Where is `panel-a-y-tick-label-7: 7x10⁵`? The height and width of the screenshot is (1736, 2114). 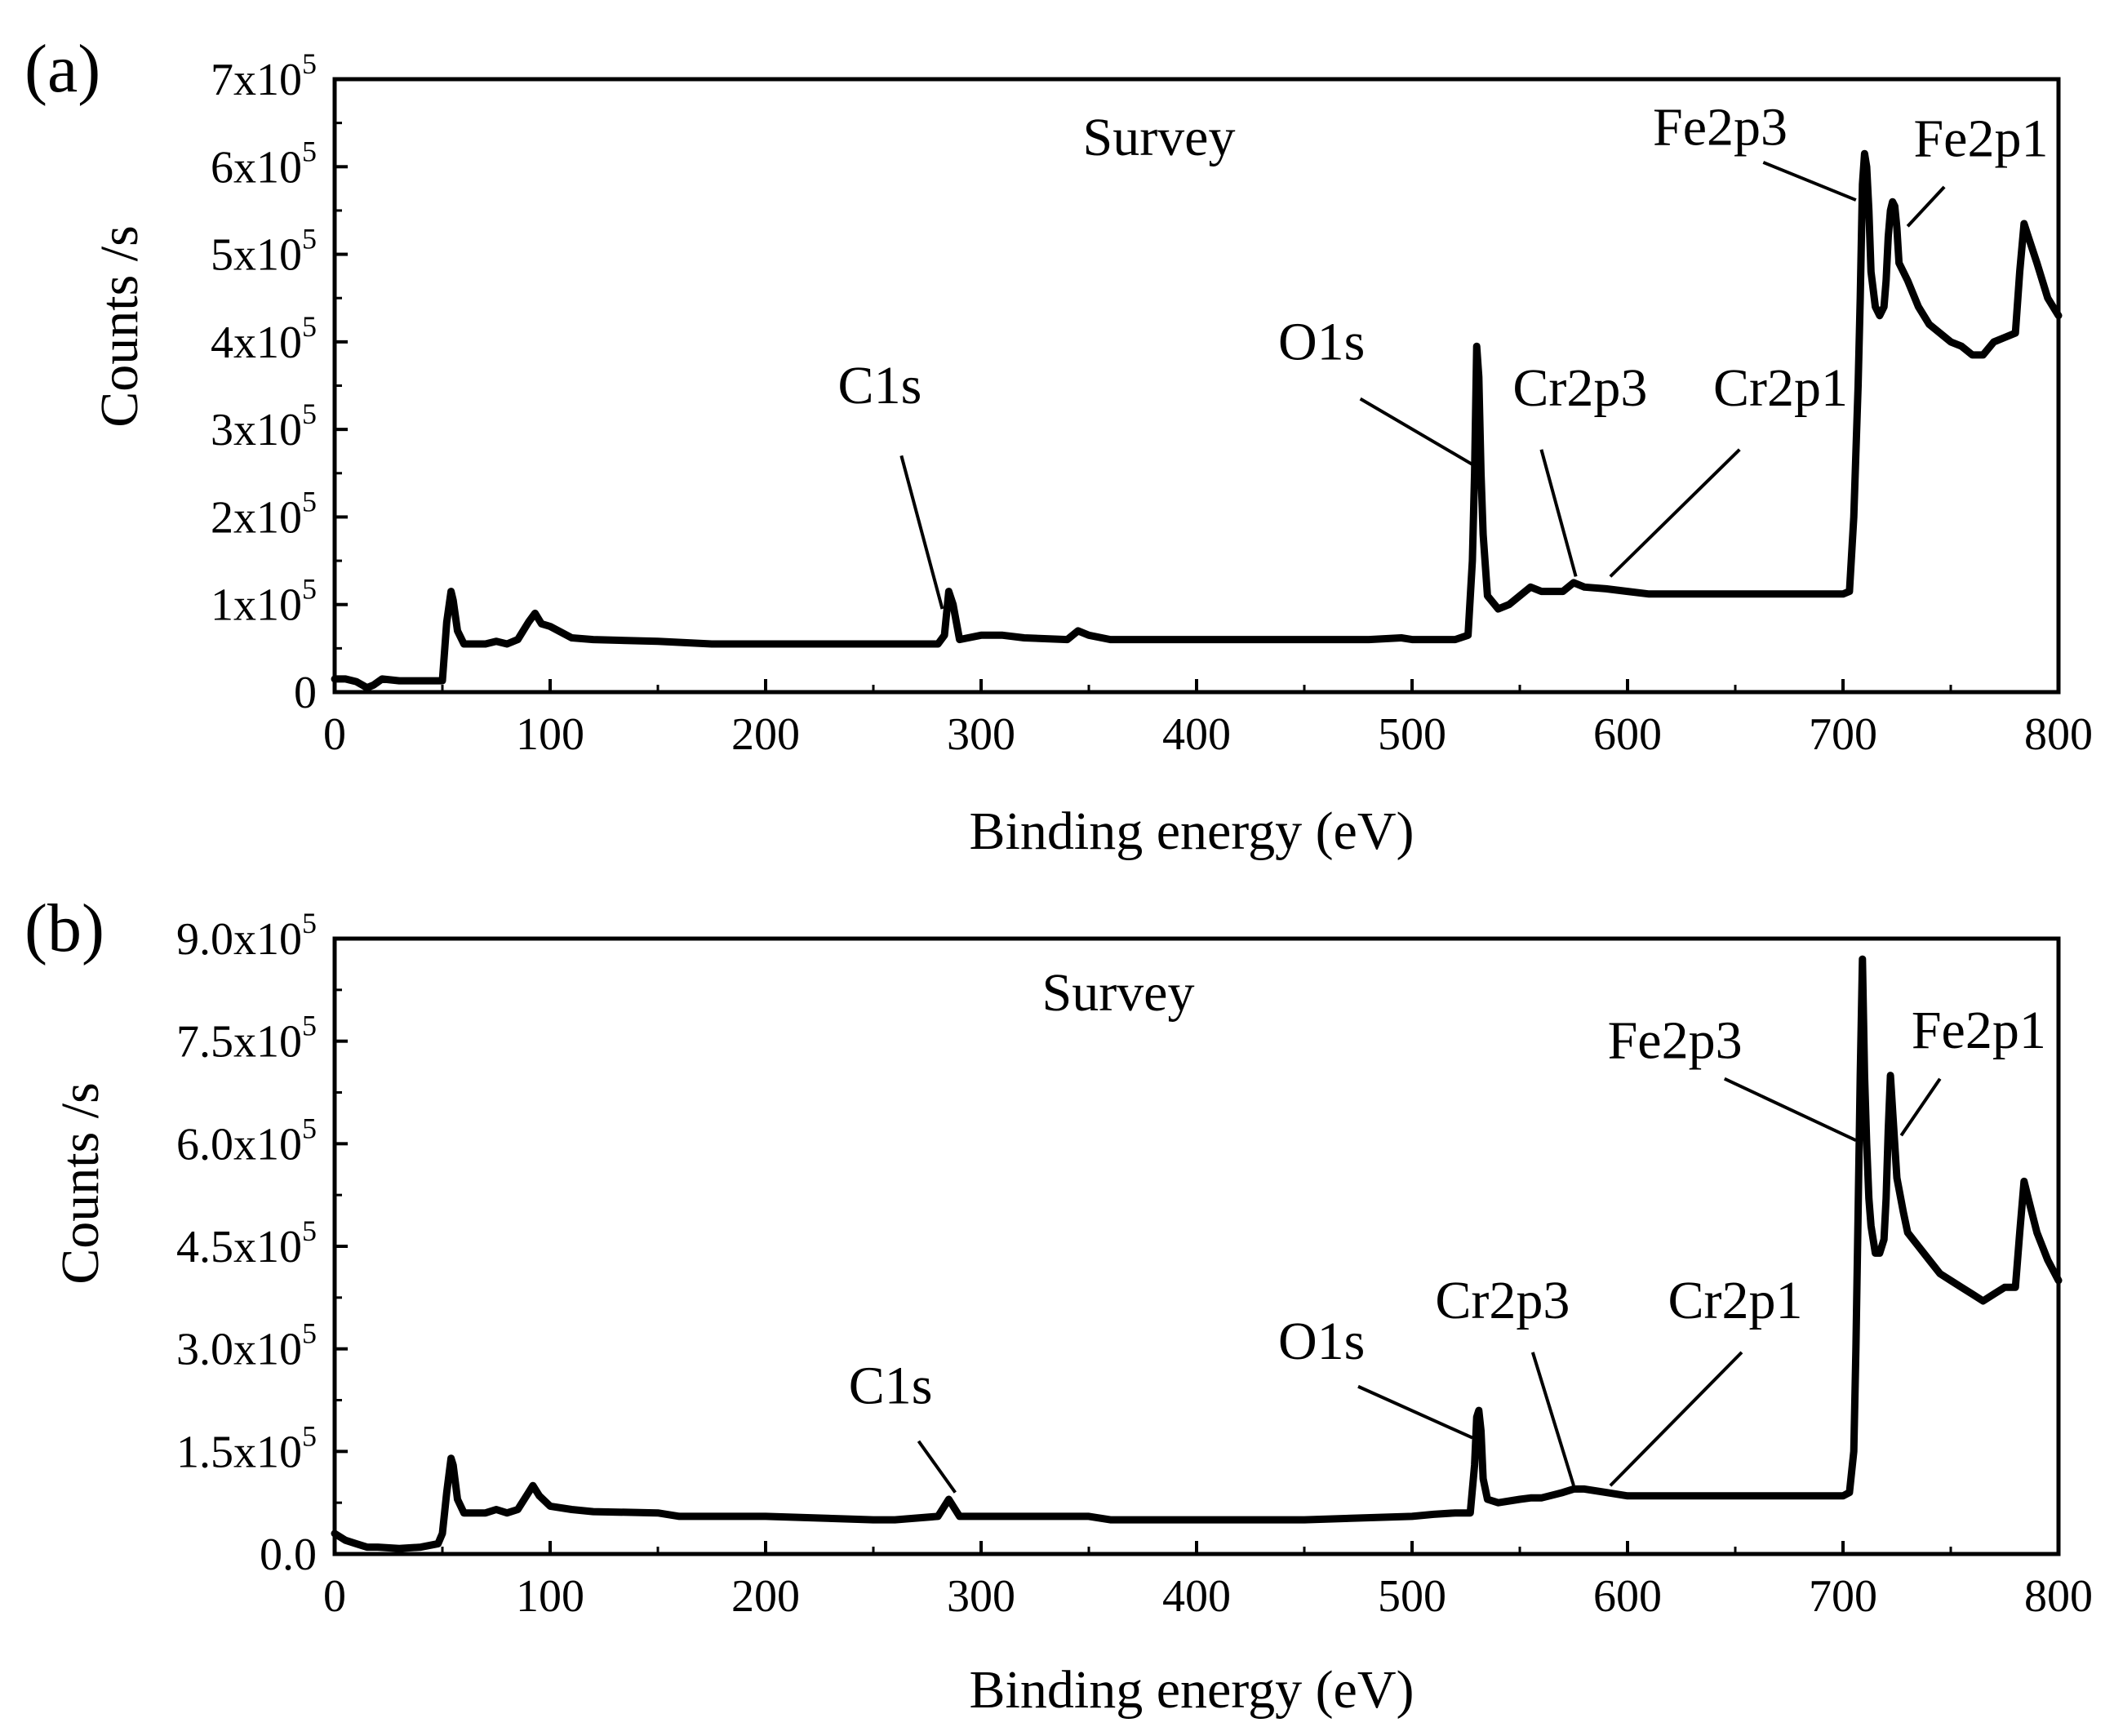
panel-a-y-tick-label-7: 7x10⁵ is located at coordinates (264, 76).